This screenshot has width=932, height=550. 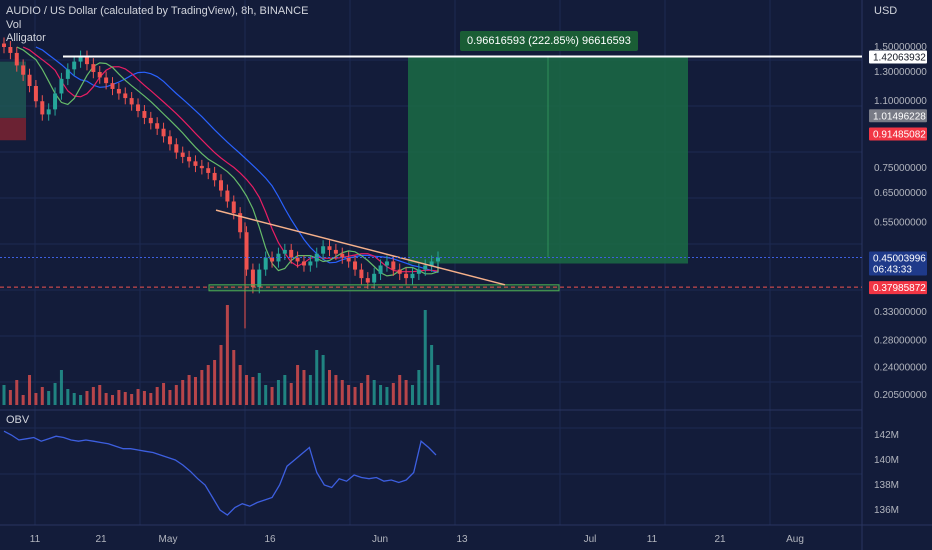 What do you see at coordinates (899, 116) in the screenshot?
I see `price-tag-value: 1.01496228` at bounding box center [899, 116].